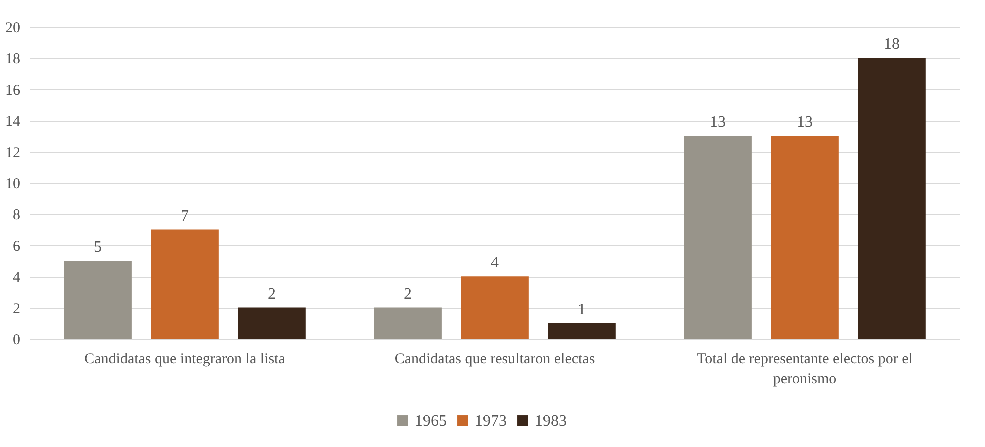  I want to click on data-label: 5, so click(98, 247).